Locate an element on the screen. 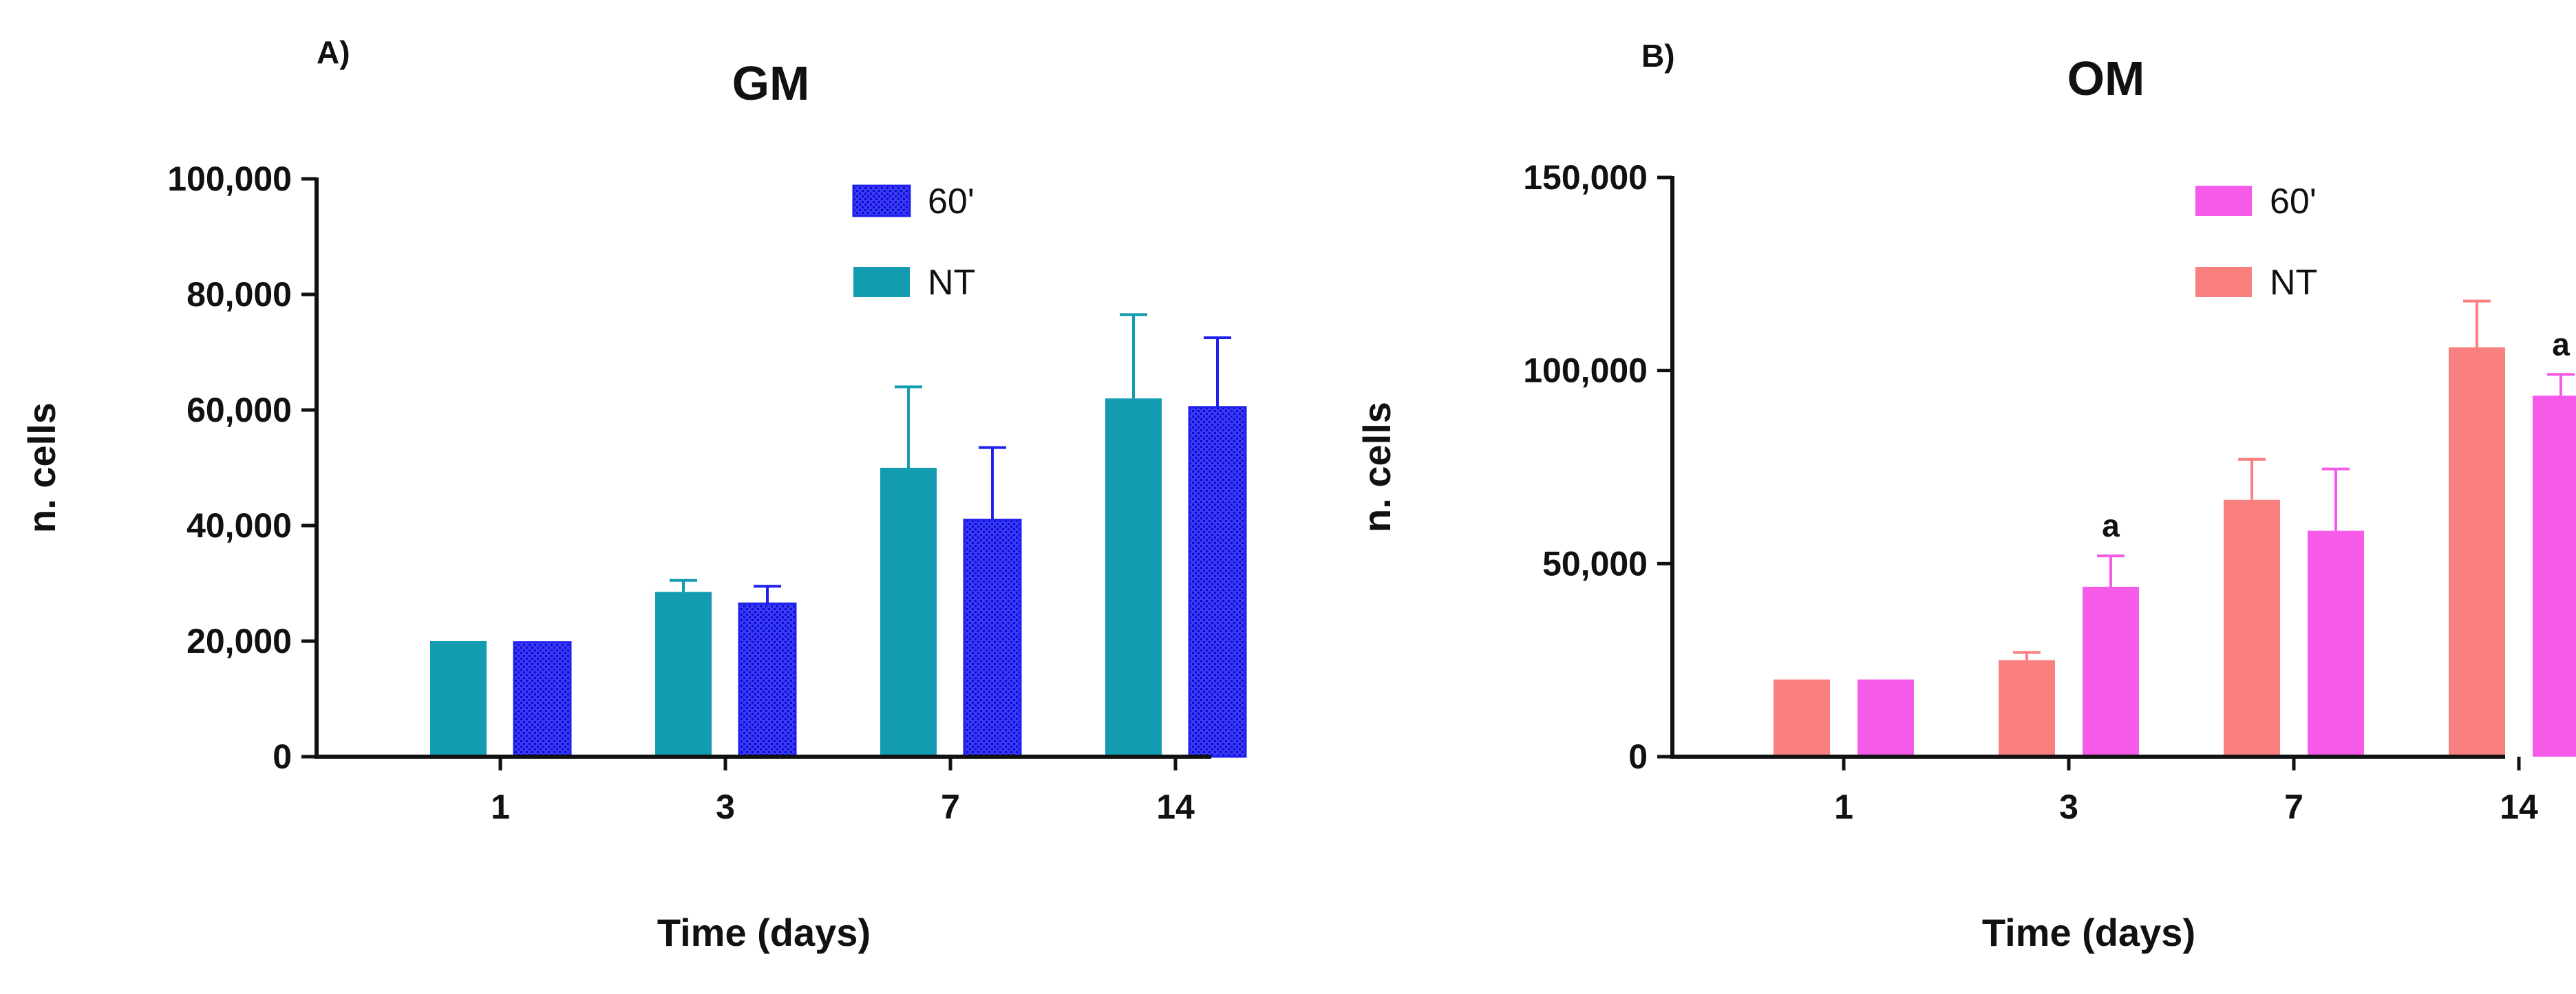 Image resolution: width=2576 pixels, height=994 pixels. y-tick-label: 40,000 is located at coordinates (239, 525).